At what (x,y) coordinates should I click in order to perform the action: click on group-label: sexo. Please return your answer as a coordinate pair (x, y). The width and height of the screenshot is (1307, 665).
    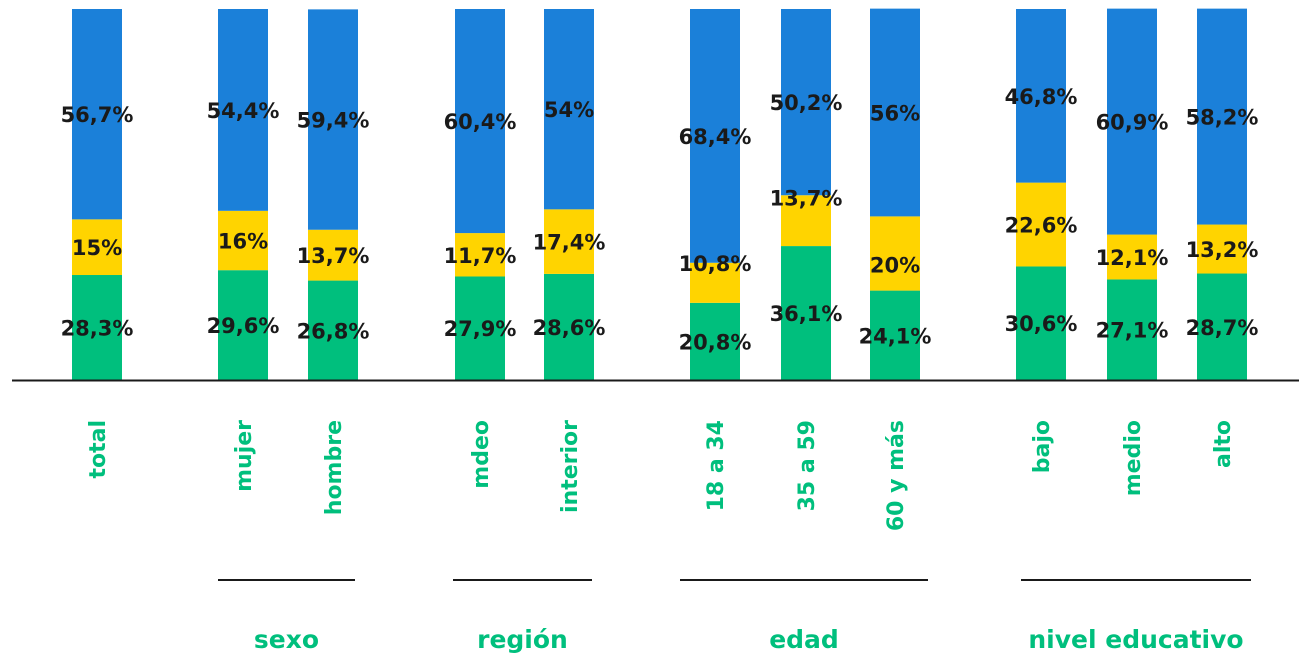
    Looking at the image, I should click on (286, 639).